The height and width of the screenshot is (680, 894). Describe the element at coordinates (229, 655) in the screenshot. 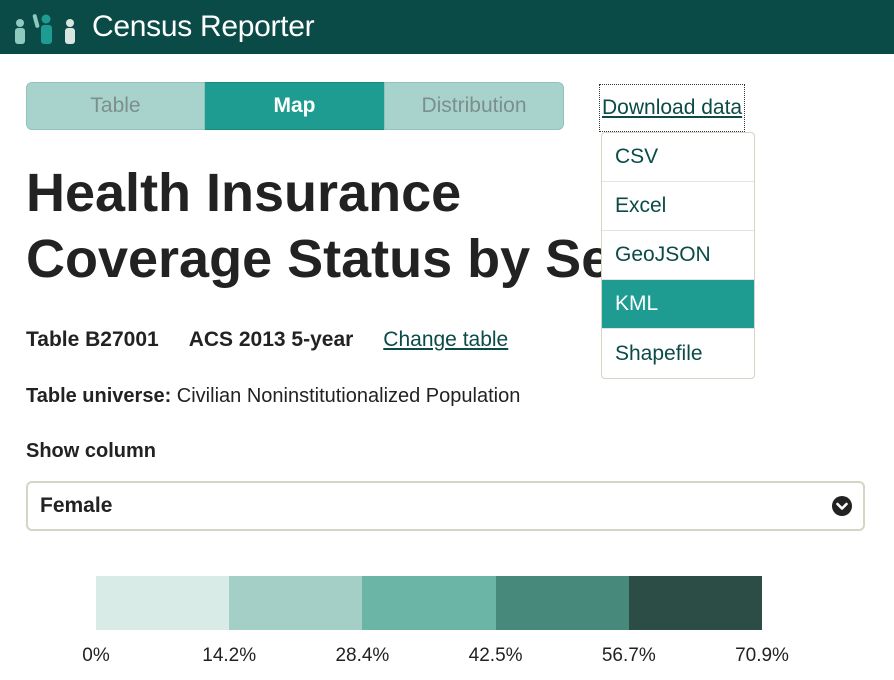

I see `legend-tick-label: 14.2%` at that location.